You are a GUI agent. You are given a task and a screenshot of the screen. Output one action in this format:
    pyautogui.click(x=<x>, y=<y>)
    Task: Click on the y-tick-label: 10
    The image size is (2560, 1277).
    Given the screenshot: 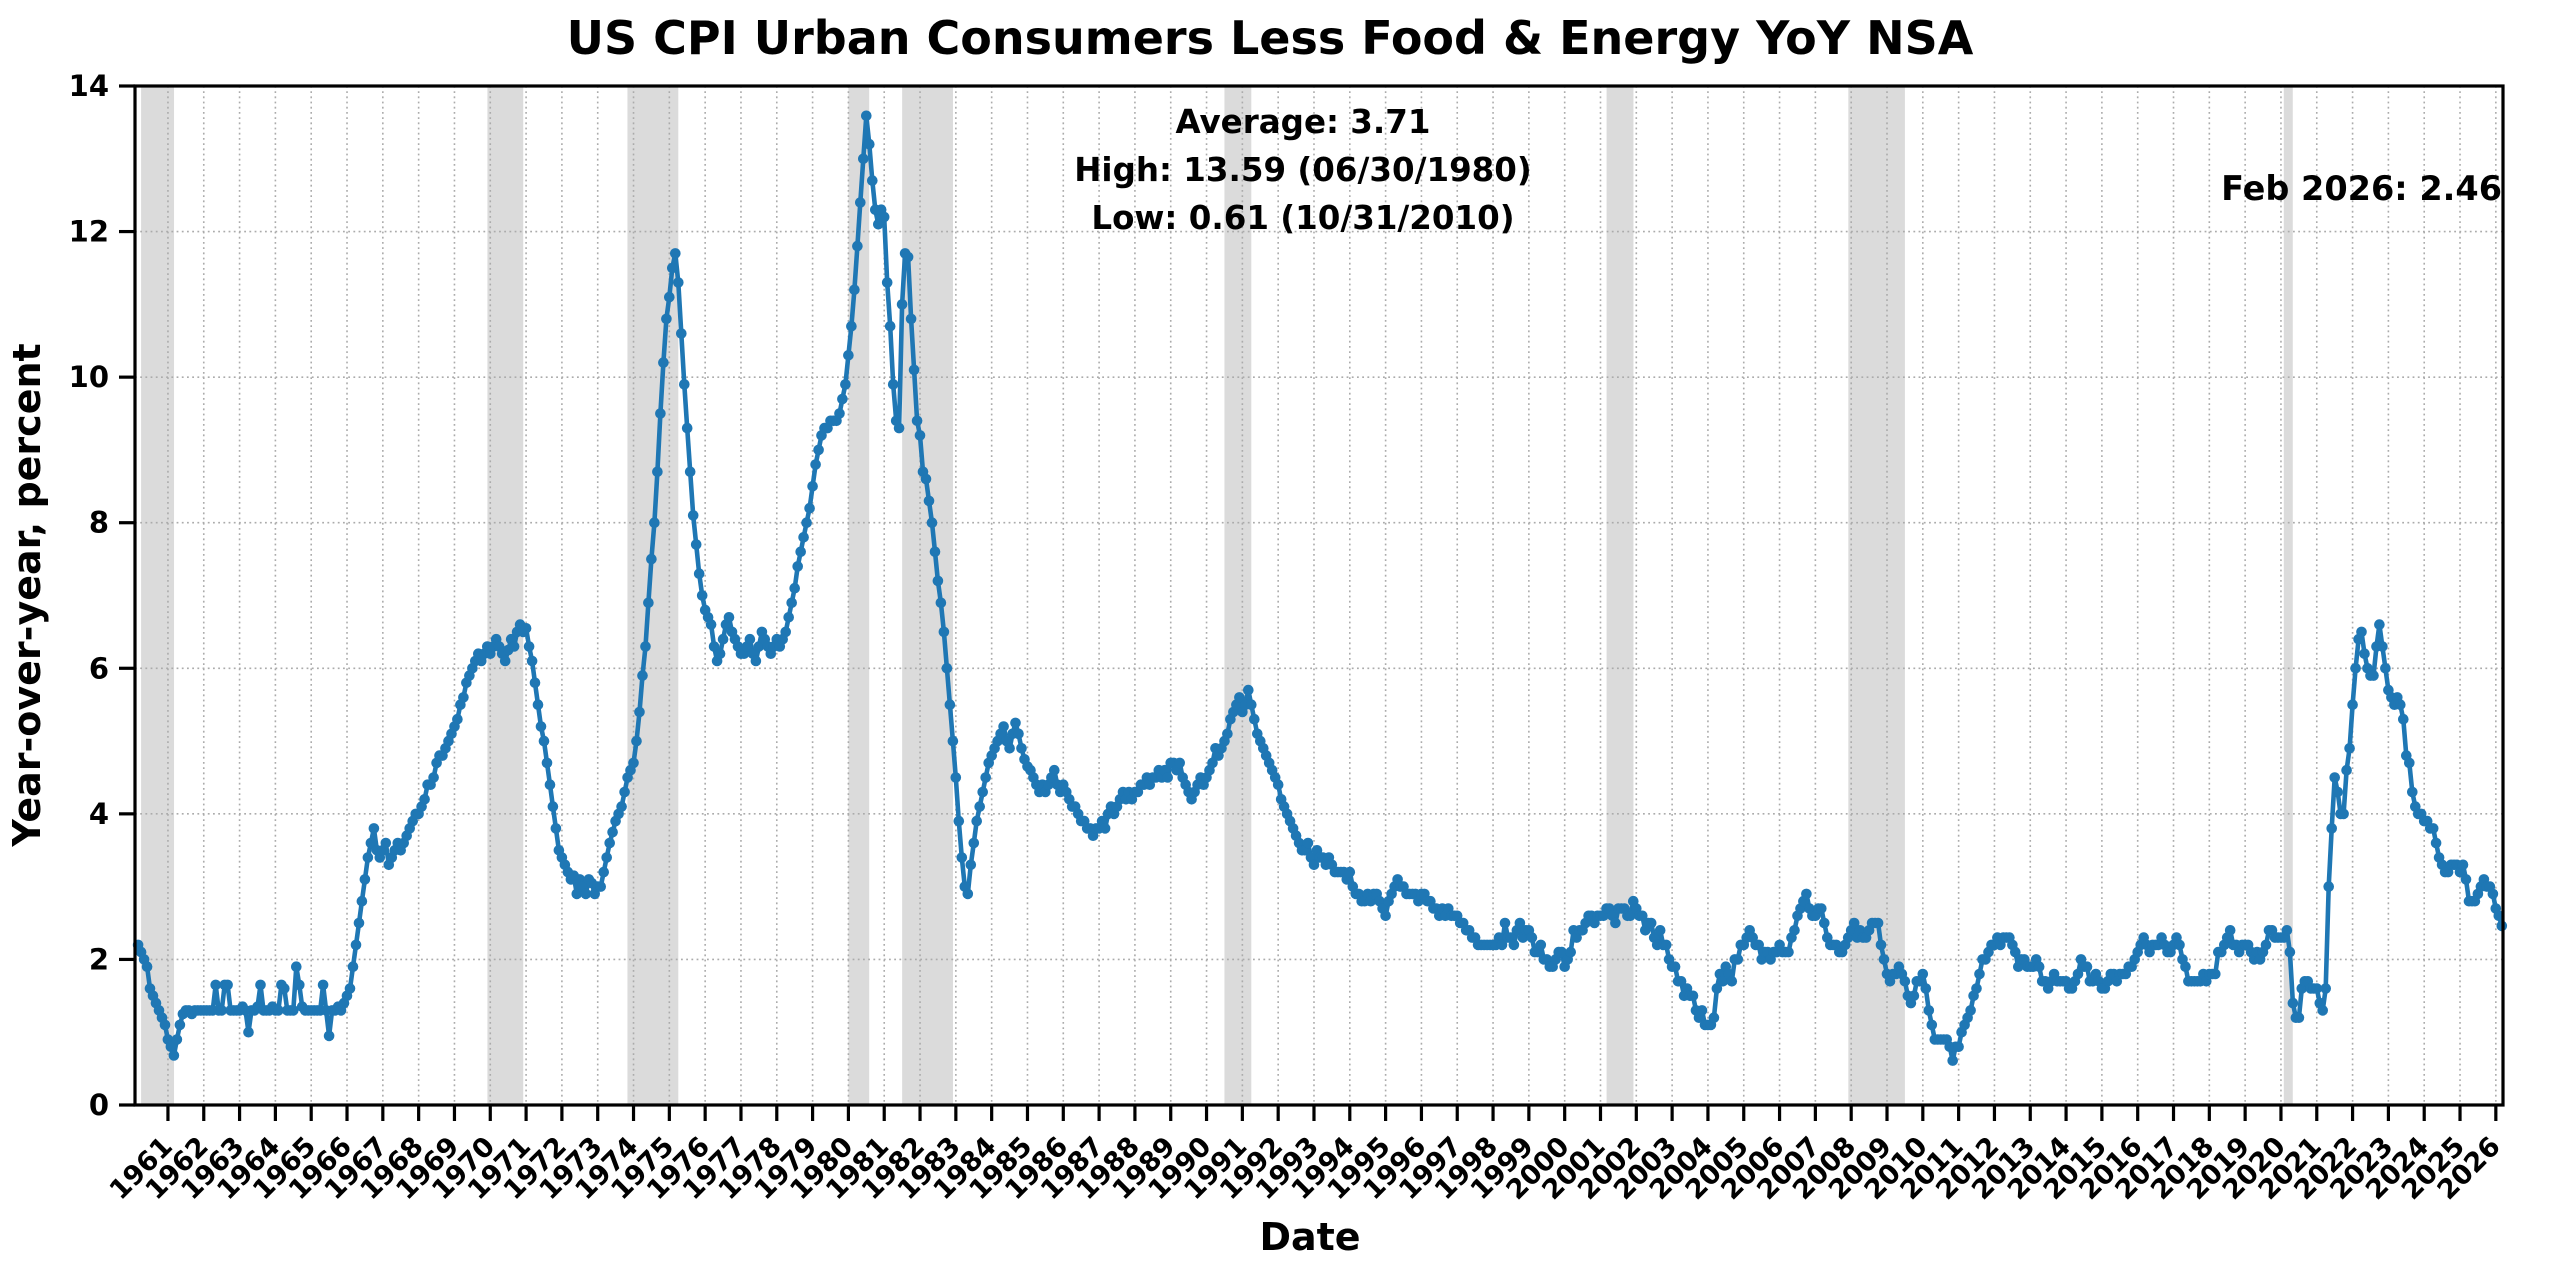 What is the action you would take?
    pyautogui.click(x=89, y=377)
    